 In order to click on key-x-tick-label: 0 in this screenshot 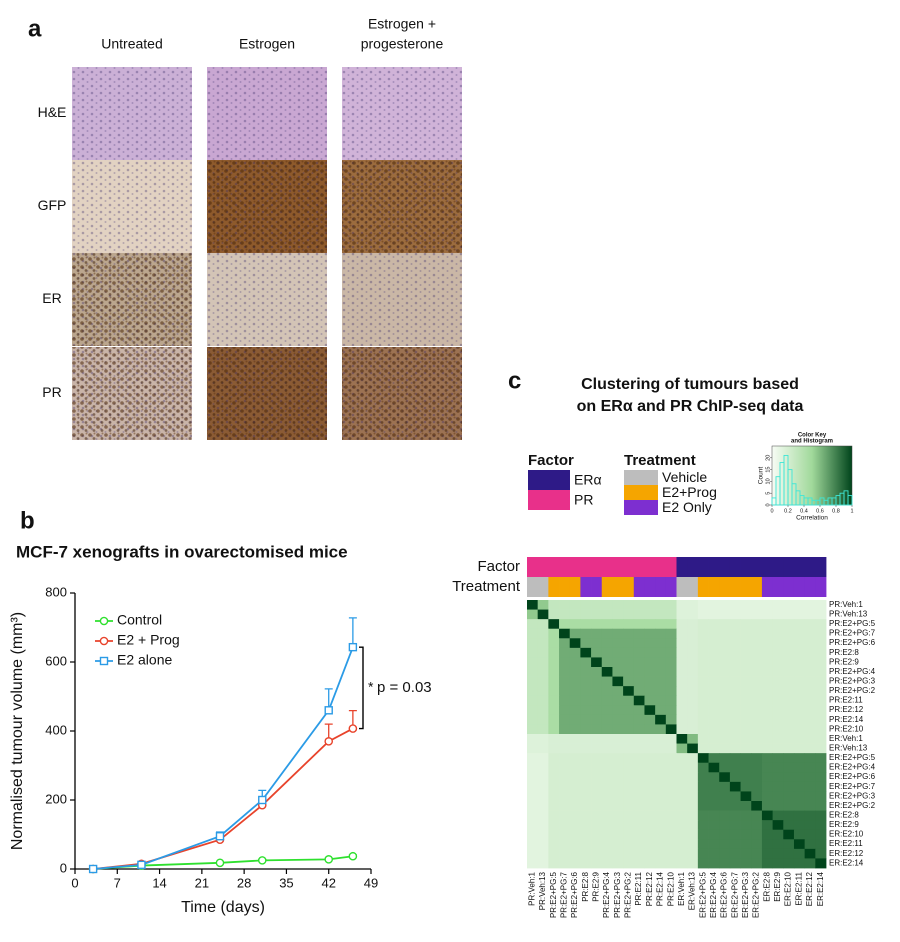, I will do `click(771, 511)`.